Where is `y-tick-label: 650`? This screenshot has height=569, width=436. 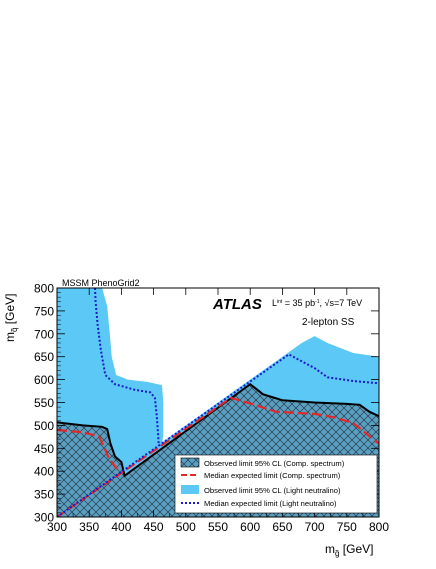 y-tick-label: 650 is located at coordinates (44, 357).